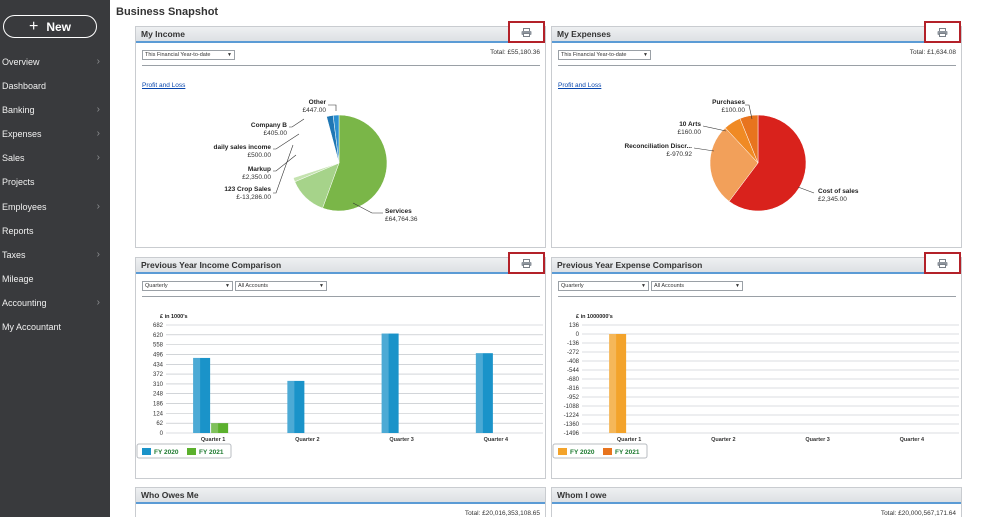 This screenshot has height=517, width=999. I want to click on sidebar-item-projects: Projects, so click(55, 182).